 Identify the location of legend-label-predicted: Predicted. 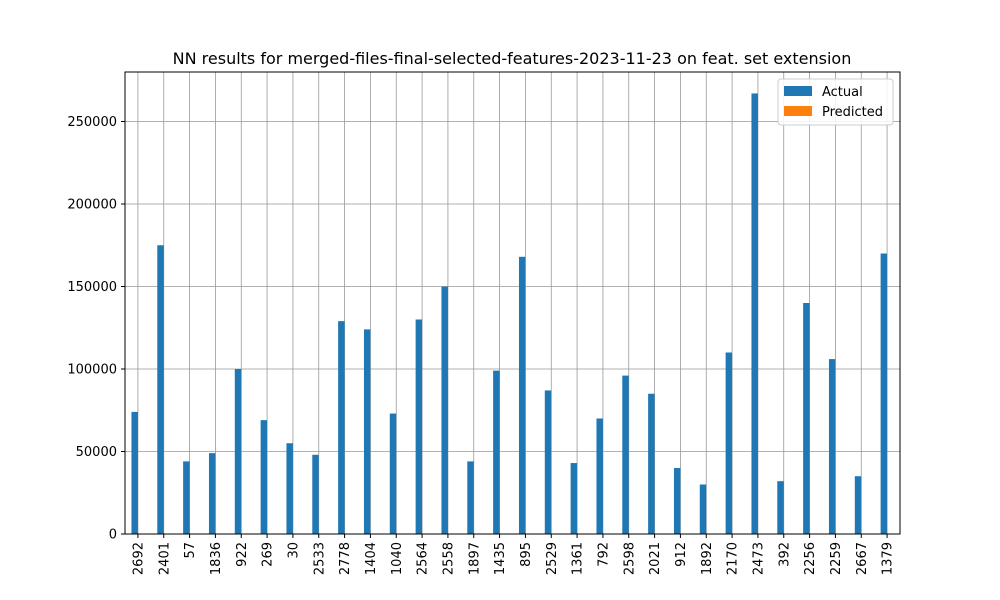
(852, 112).